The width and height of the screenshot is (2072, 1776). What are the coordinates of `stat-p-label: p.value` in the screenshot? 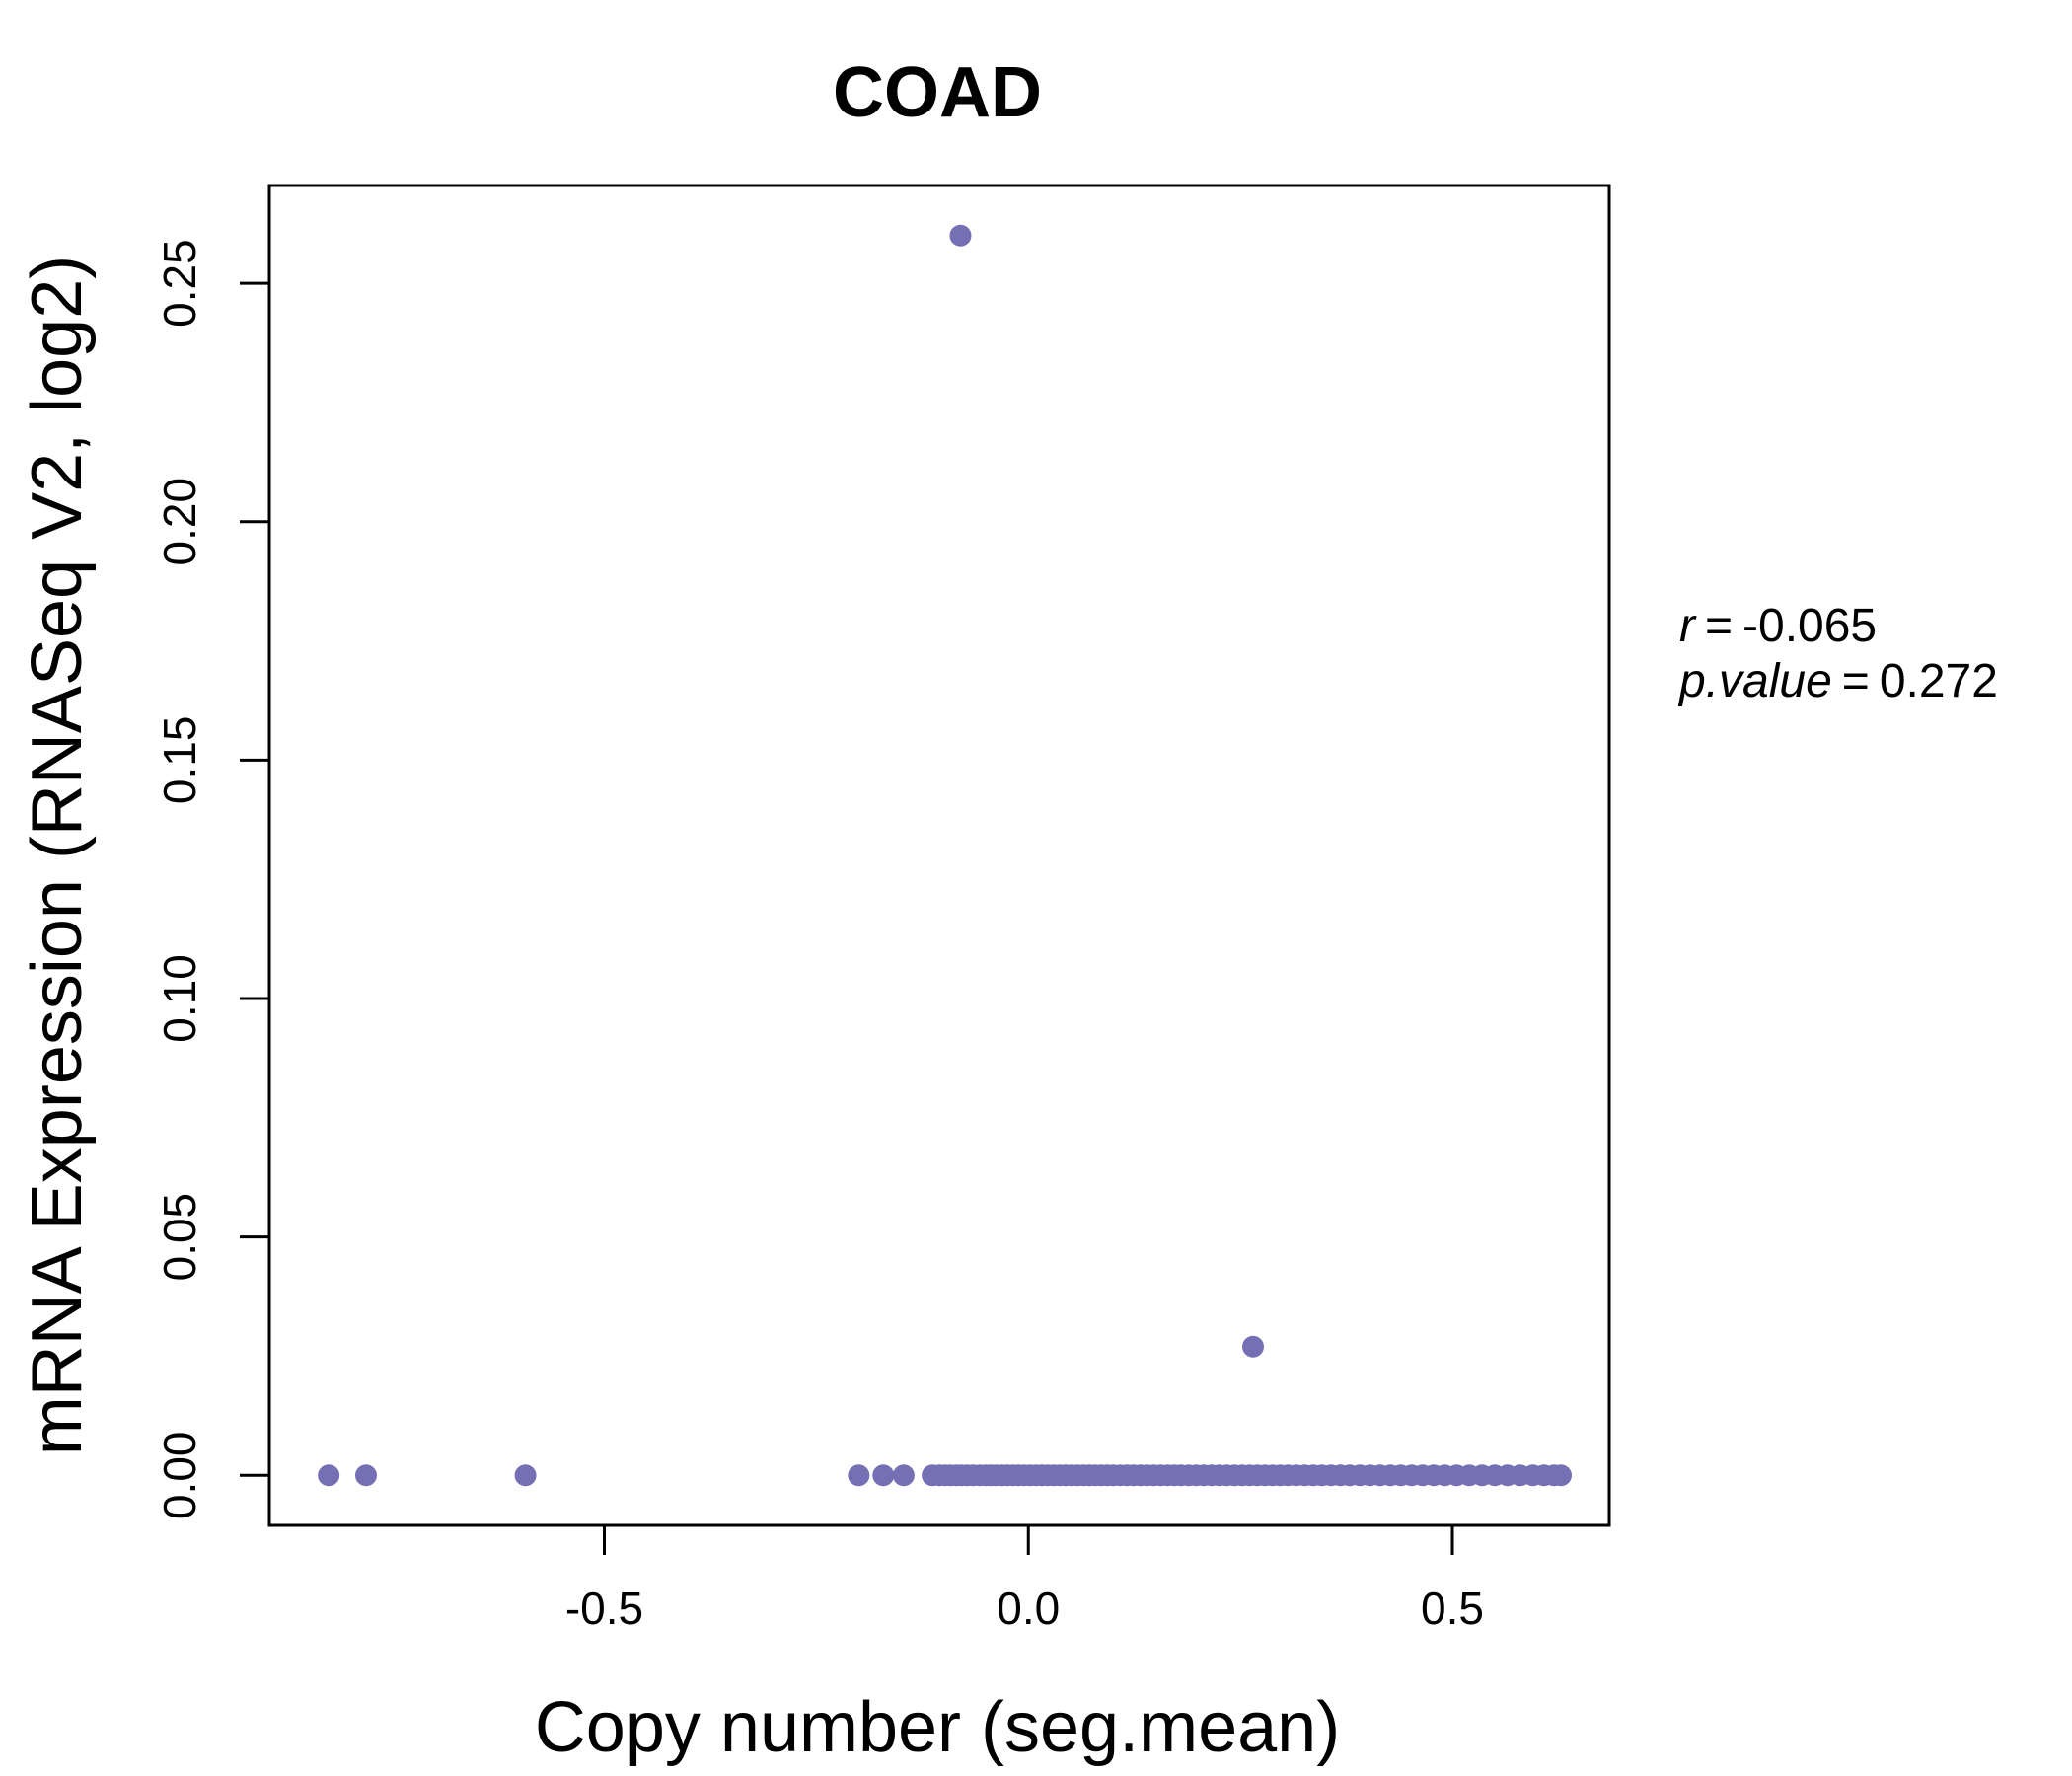 It's located at (1755, 681).